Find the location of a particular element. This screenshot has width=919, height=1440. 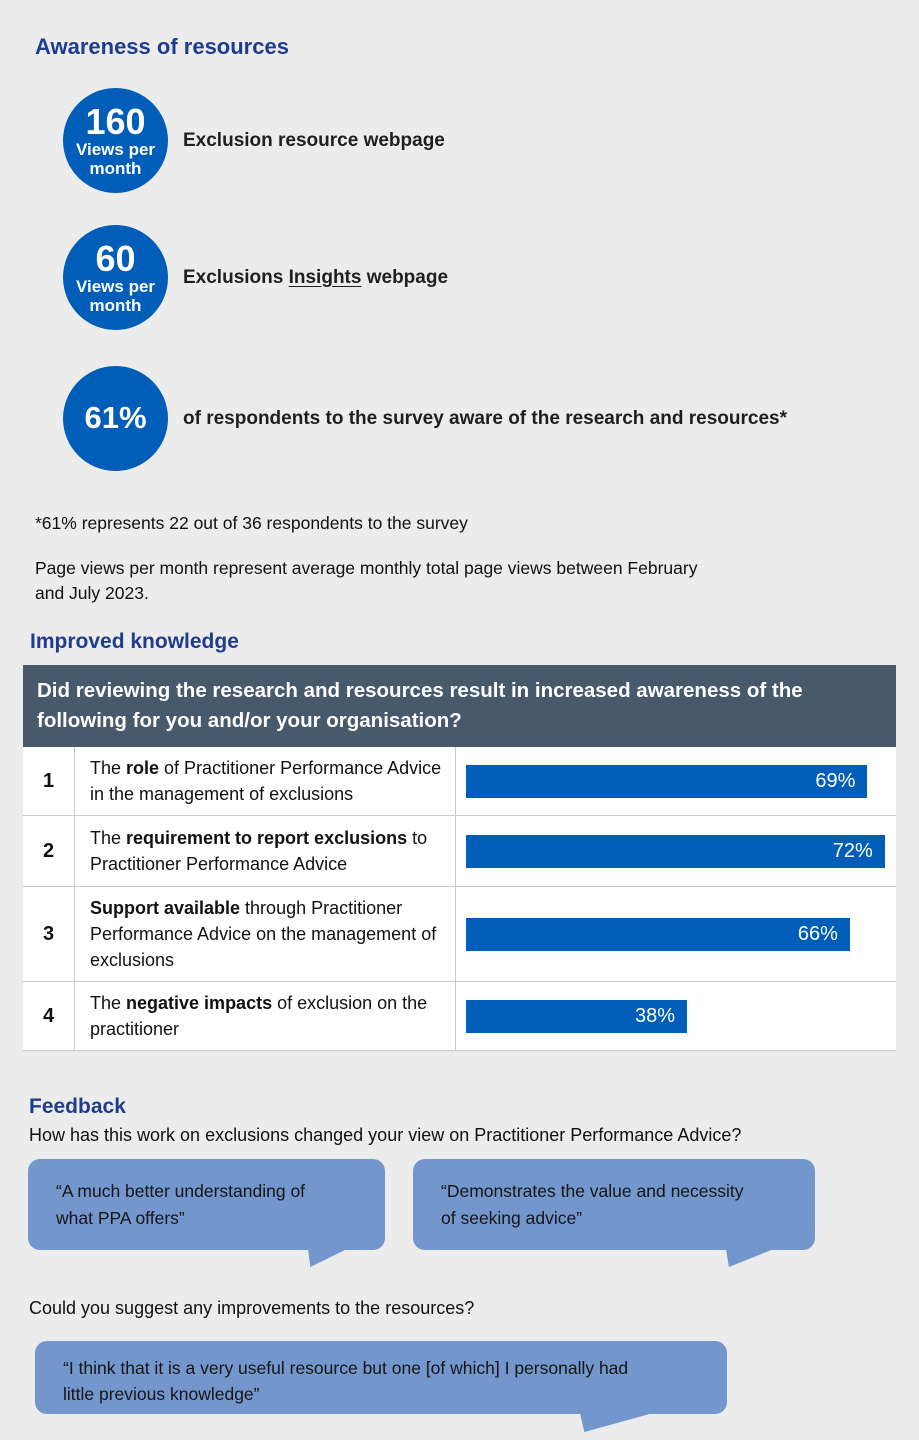

quote-line: what PPA offers” is located at coordinates (120, 1218).